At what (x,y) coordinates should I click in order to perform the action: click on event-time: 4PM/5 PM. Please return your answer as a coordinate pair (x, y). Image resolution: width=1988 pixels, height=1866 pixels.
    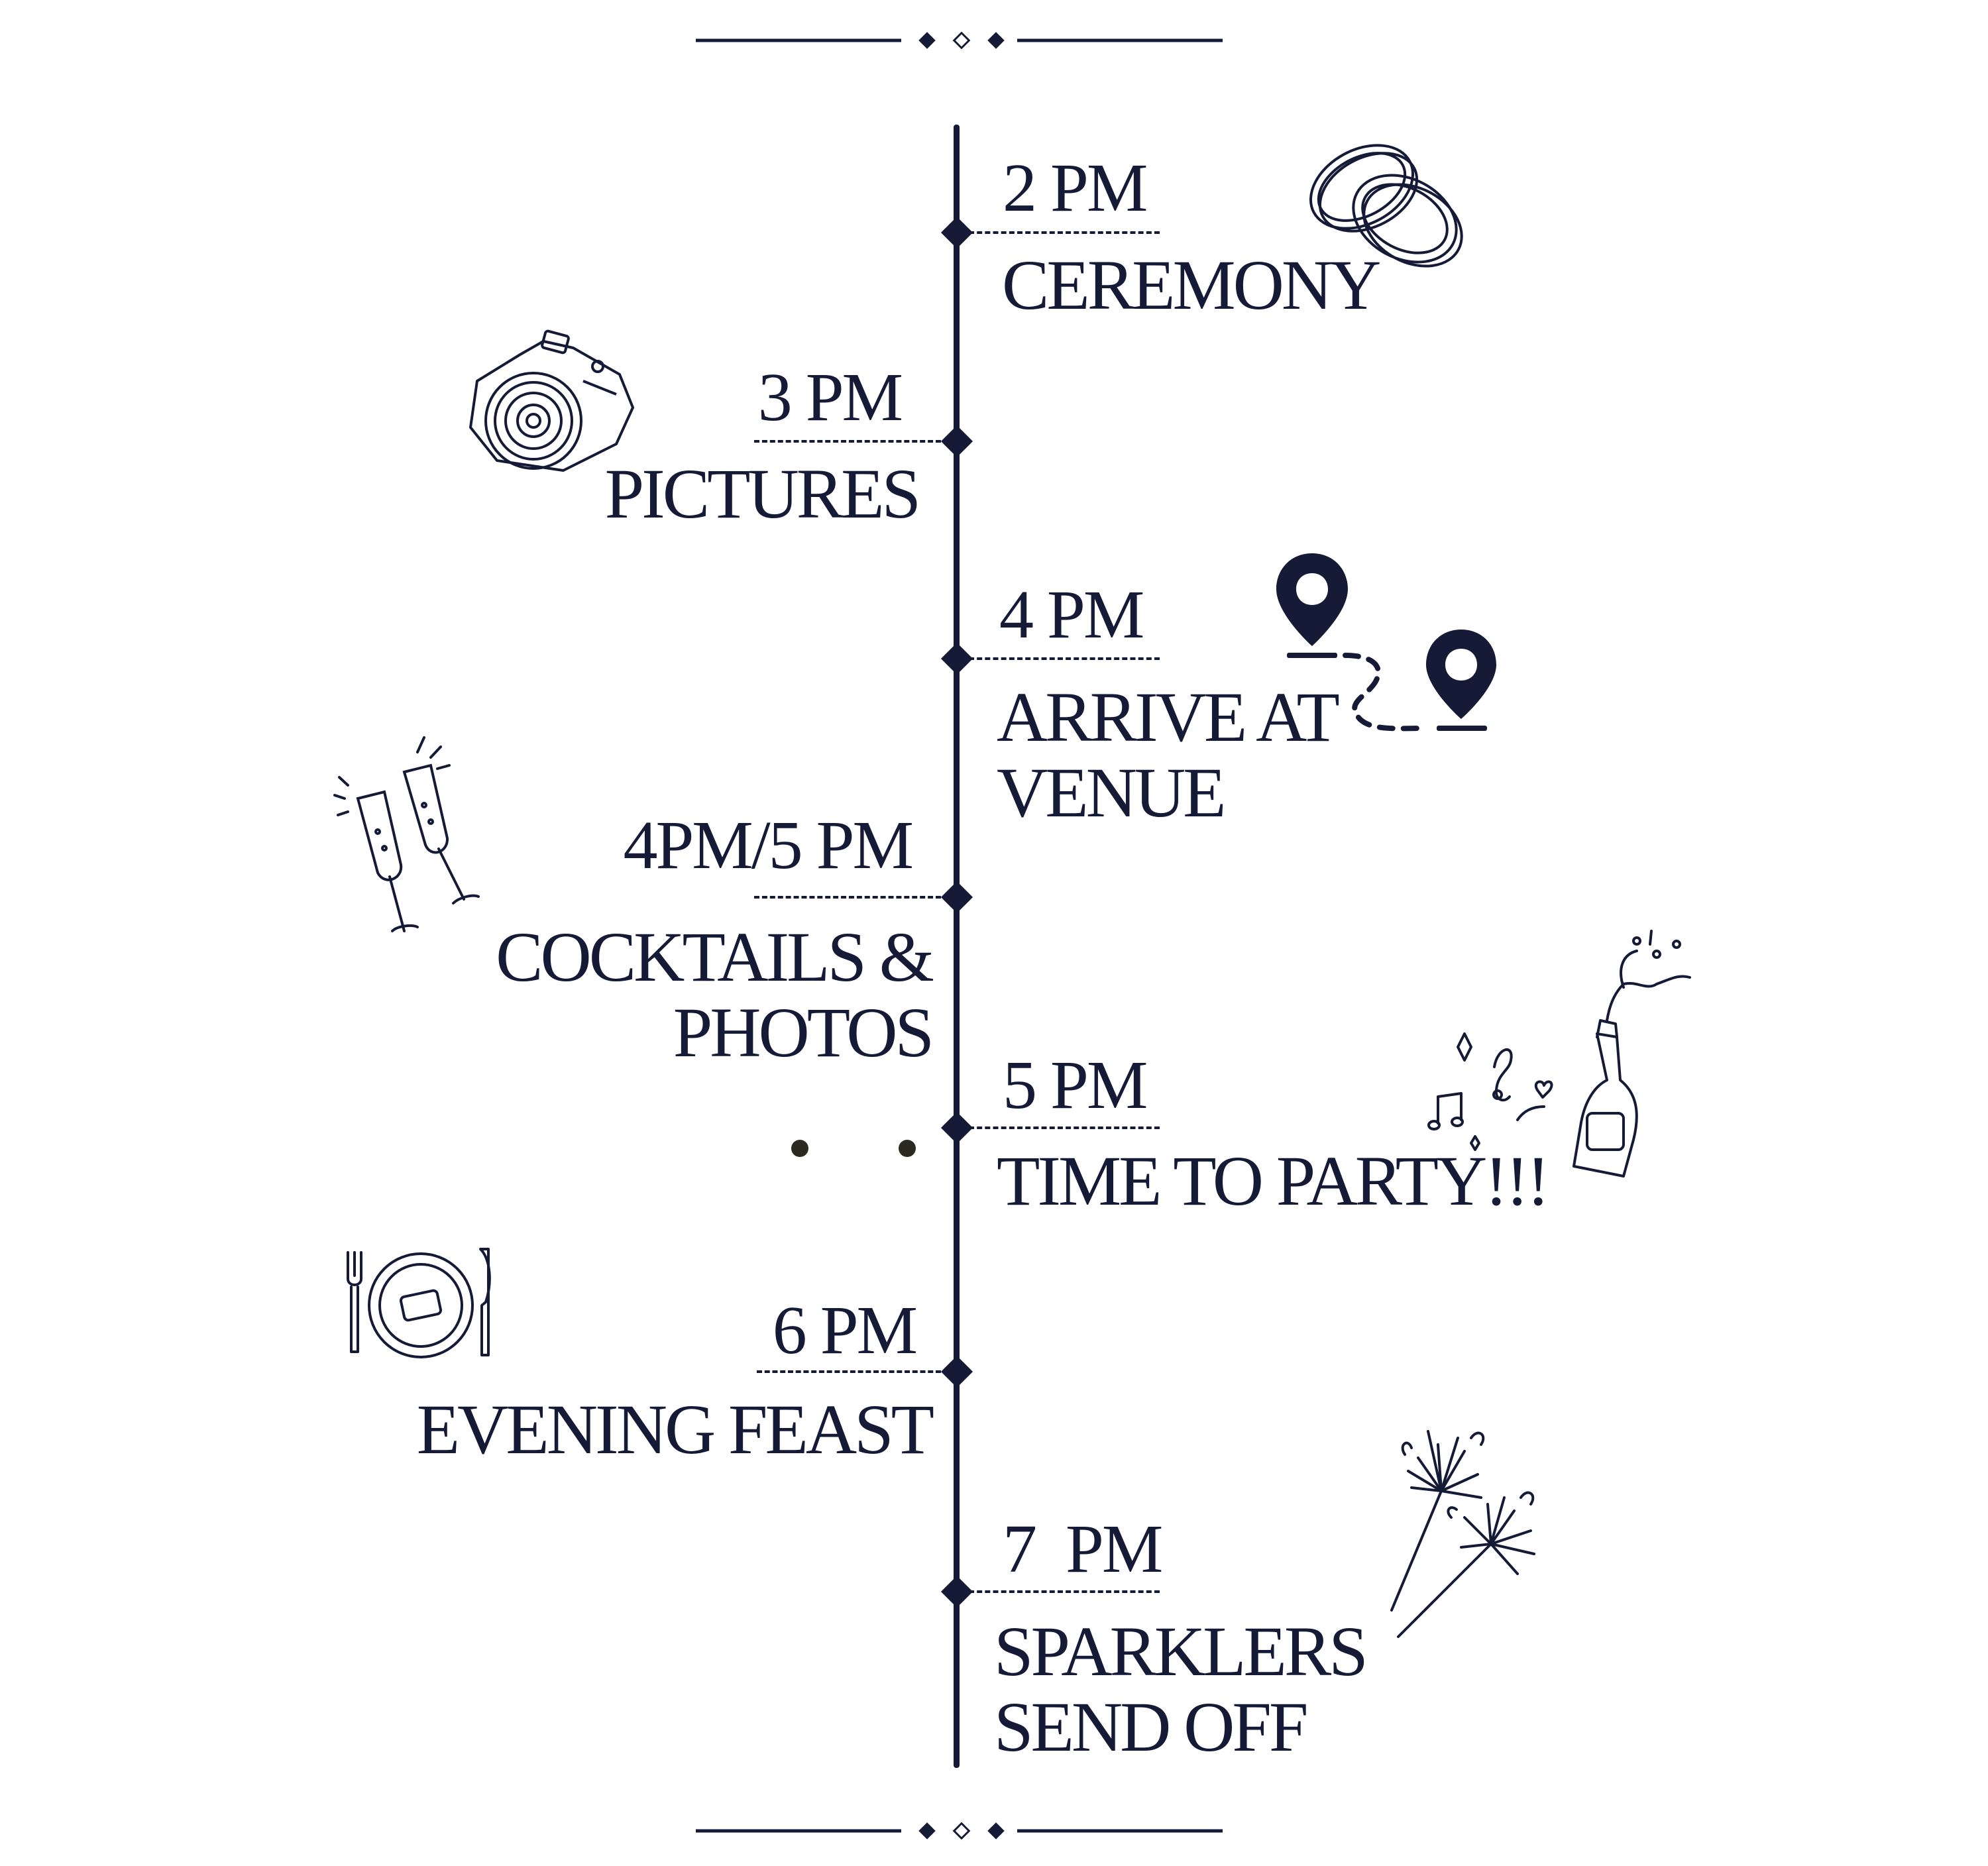
    Looking at the image, I should click on (768, 845).